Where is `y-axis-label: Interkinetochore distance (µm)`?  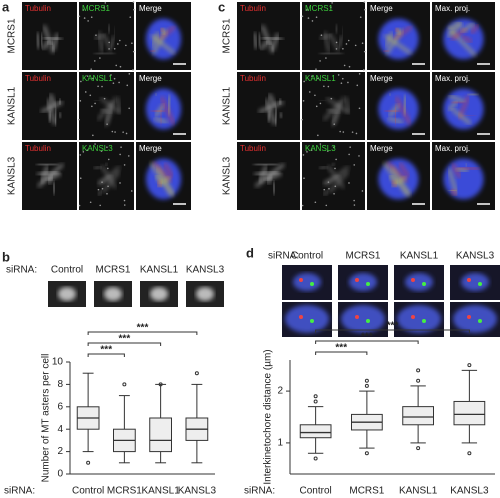 y-axis-label: Interkinetochore distance (µm) is located at coordinates (268, 416).